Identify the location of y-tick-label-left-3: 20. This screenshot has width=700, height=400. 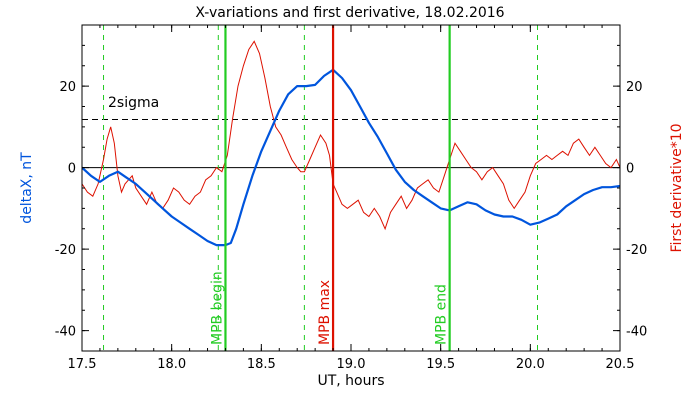
(67, 87).